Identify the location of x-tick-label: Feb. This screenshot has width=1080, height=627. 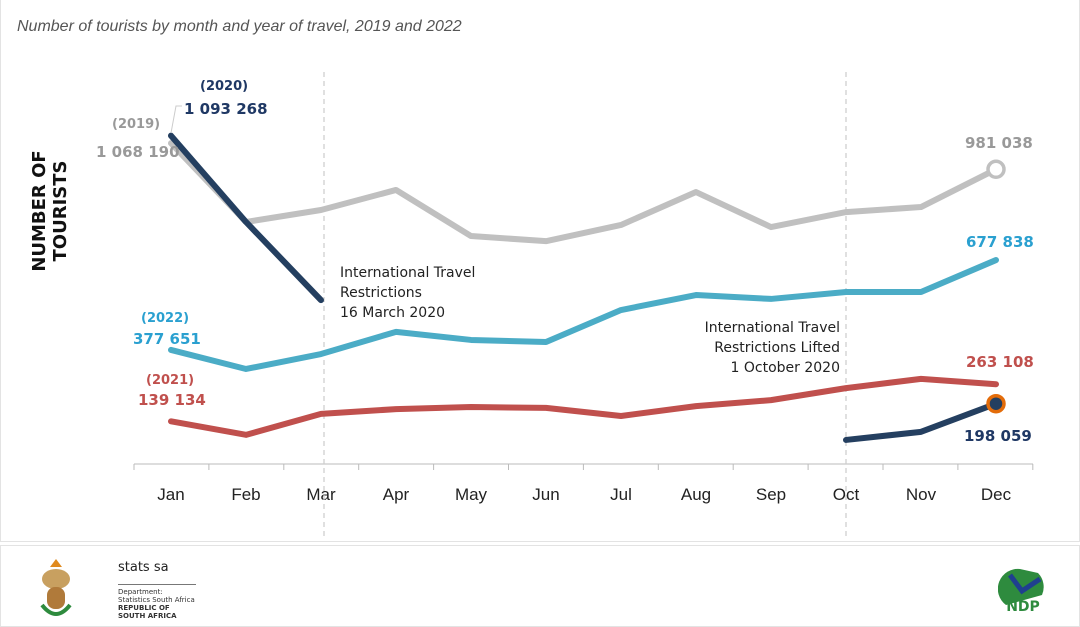
(245, 494).